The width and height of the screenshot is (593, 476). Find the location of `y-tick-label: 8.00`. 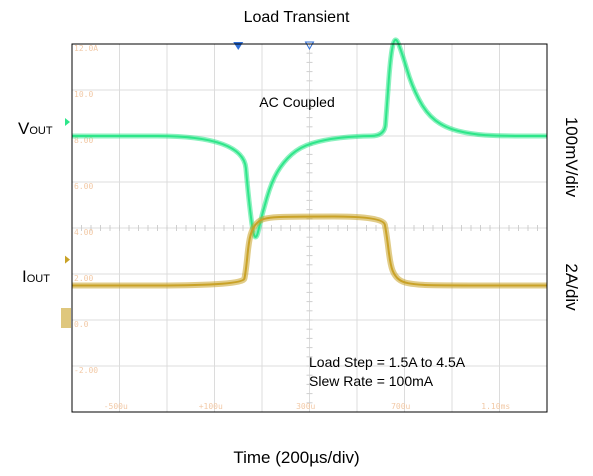

y-tick-label: 8.00 is located at coordinates (83, 140).